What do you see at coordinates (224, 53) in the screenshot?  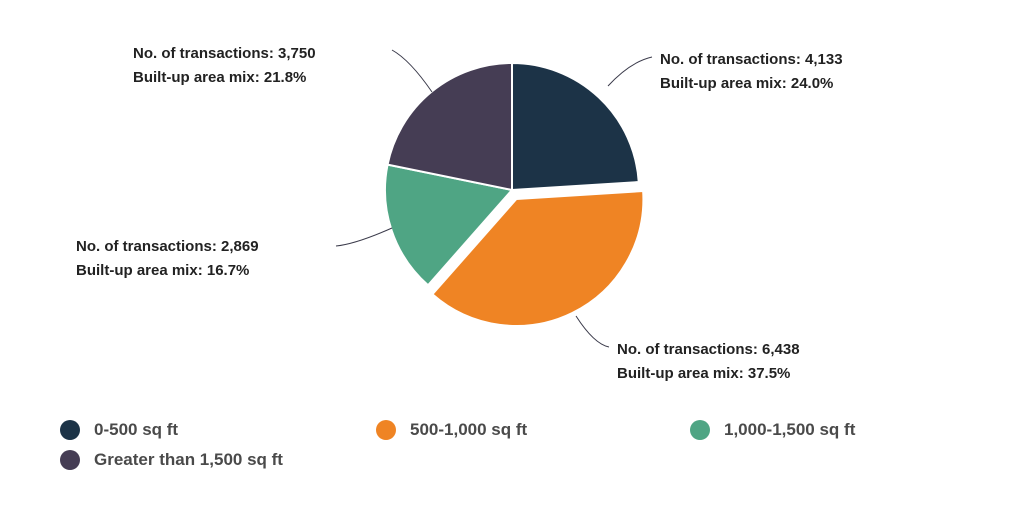 I see `slice-transactions-label: No. of transactions: 3,750` at bounding box center [224, 53].